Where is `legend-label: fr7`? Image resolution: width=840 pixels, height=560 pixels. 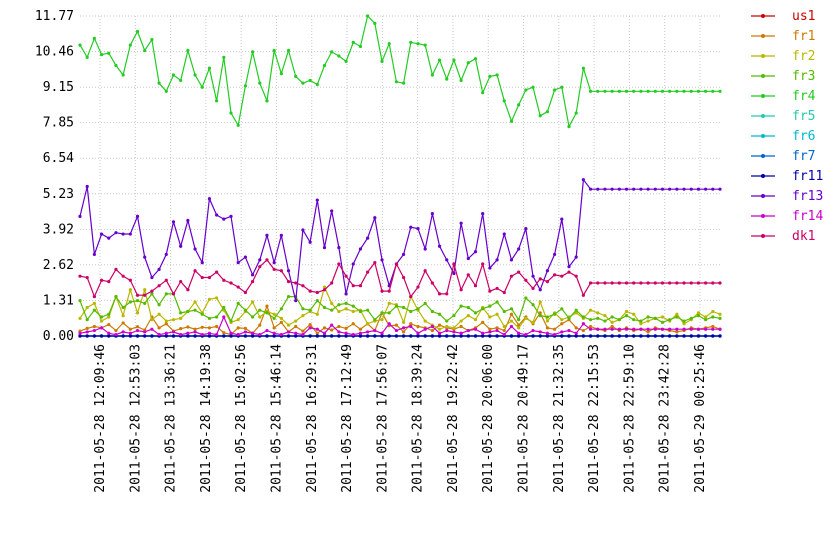 legend-label: fr7 is located at coordinates (803, 156).